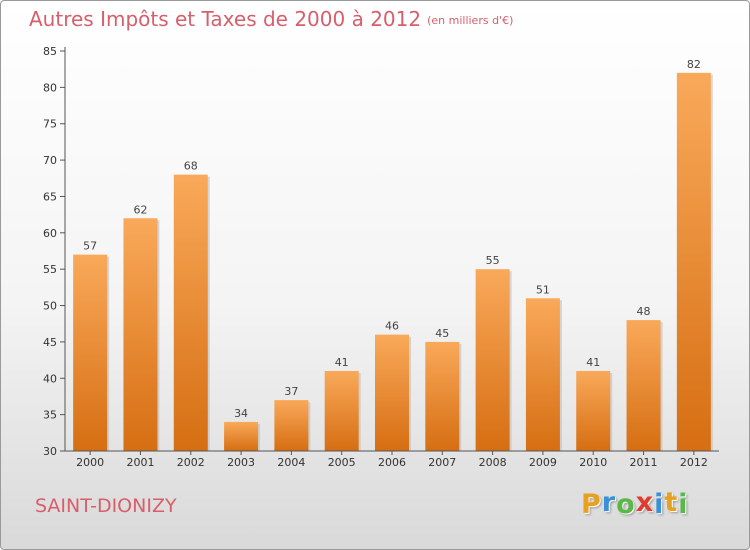  Describe the element at coordinates (543, 462) in the screenshot. I see `x-tick-label: 2009` at that location.